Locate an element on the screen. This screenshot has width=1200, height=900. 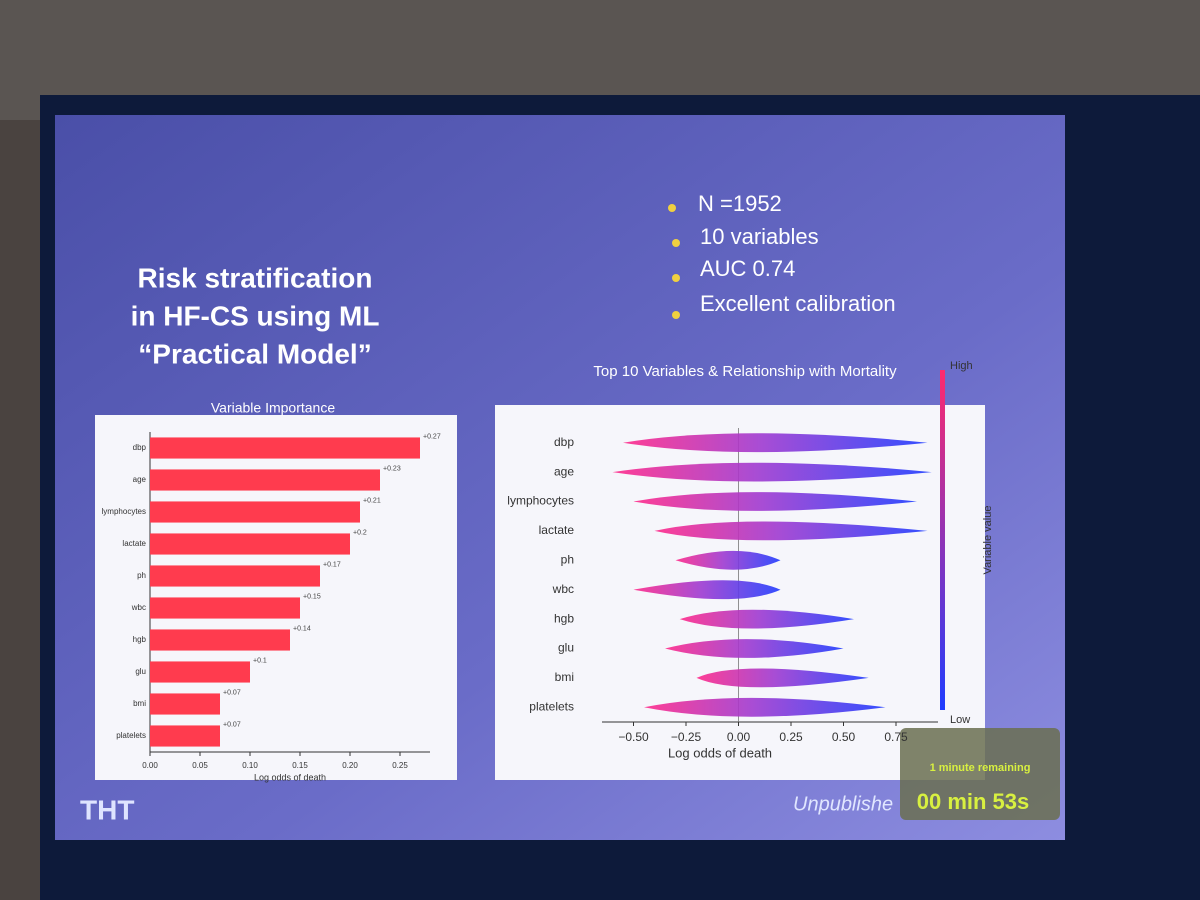
timer: 00 min 53s is located at coordinates (973, 801).